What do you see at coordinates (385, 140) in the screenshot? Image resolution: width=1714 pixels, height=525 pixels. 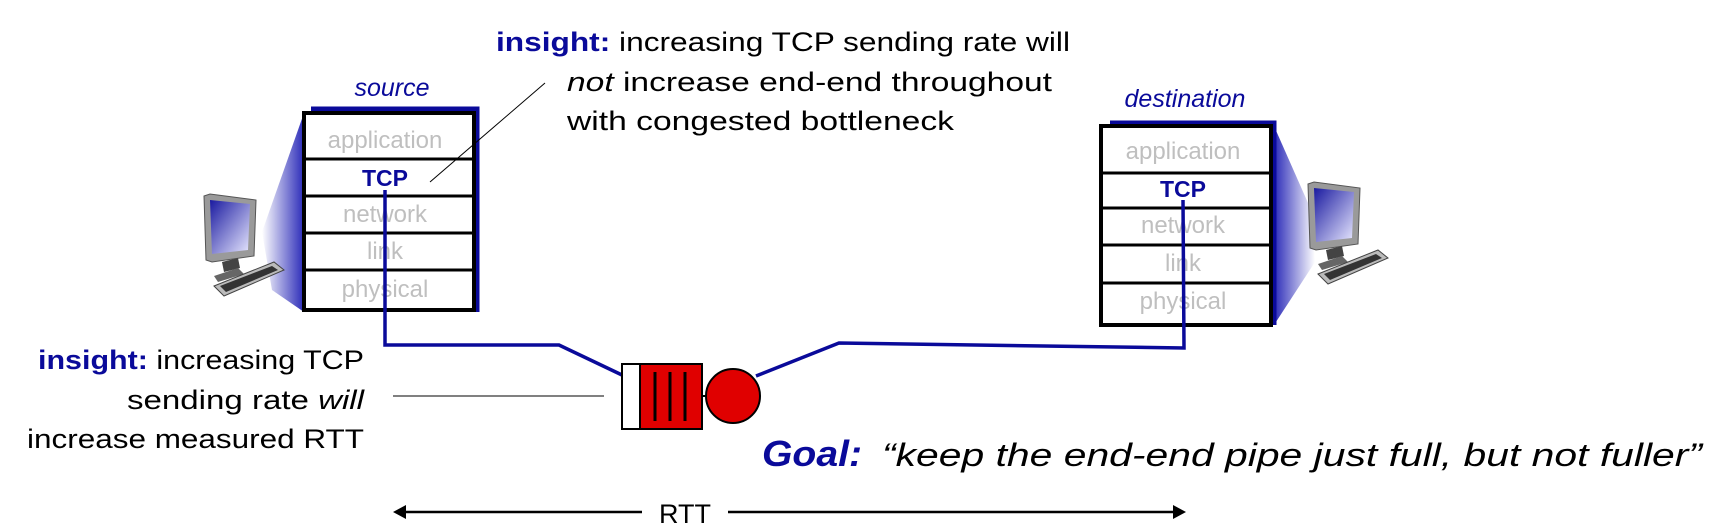 I see `source-layer-application: application` at bounding box center [385, 140].